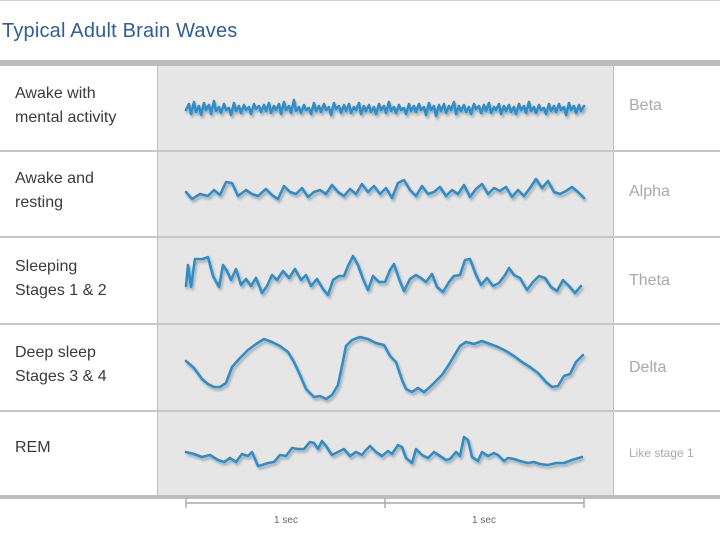 Image resolution: width=720 pixels, height=538 pixels. I want to click on row-label-line-1: REM, so click(33, 447).